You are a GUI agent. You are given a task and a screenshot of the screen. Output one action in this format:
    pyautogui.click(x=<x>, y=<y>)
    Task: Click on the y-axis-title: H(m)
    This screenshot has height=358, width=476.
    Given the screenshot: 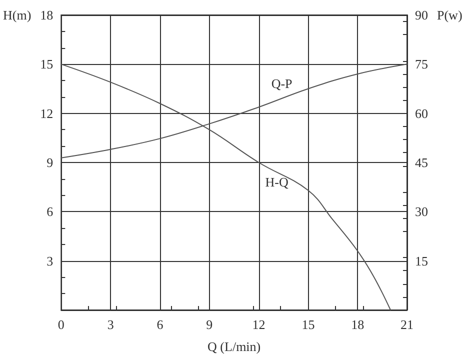 What is the action you would take?
    pyautogui.click(x=17, y=15)
    